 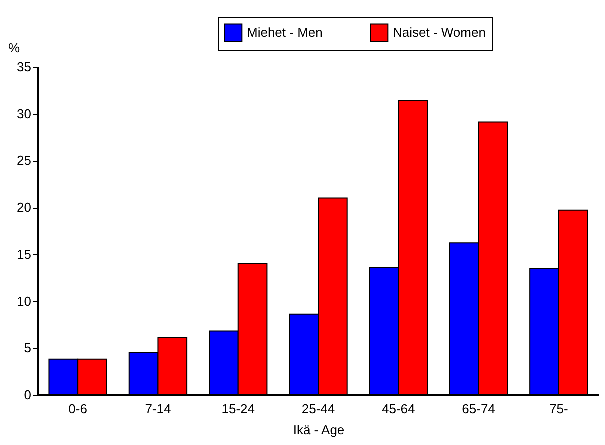 What do you see at coordinates (24, 114) in the screenshot?
I see `y-tick-label: 30` at bounding box center [24, 114].